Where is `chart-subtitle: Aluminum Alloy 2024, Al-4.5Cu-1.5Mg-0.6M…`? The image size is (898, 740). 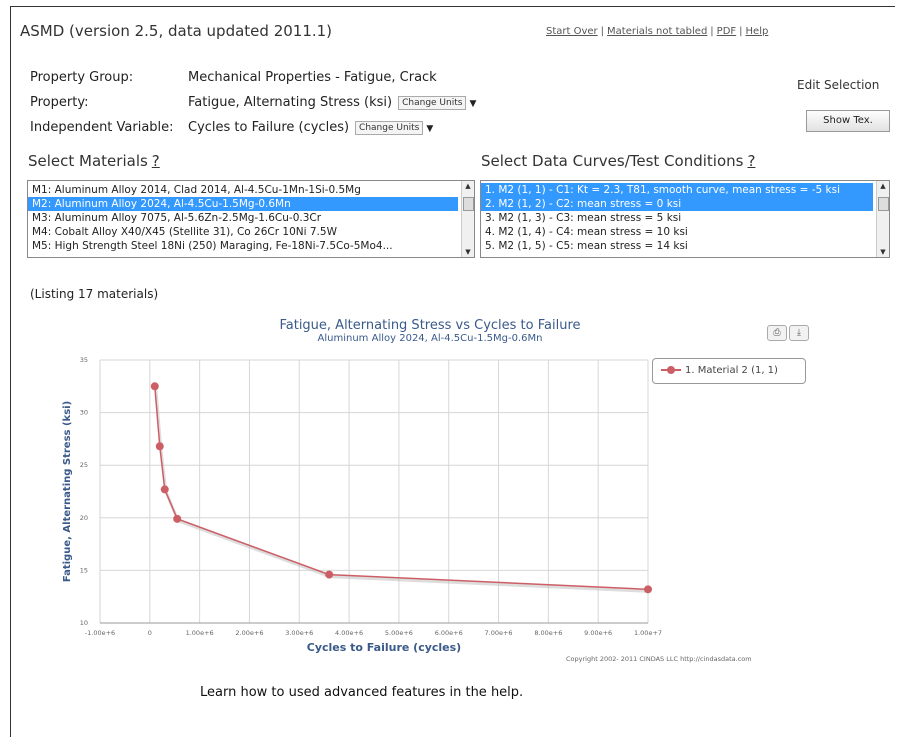 chart-subtitle: Aluminum Alloy 2024, Al-4.5Cu-1.5Mg-0.6M… is located at coordinates (430, 338).